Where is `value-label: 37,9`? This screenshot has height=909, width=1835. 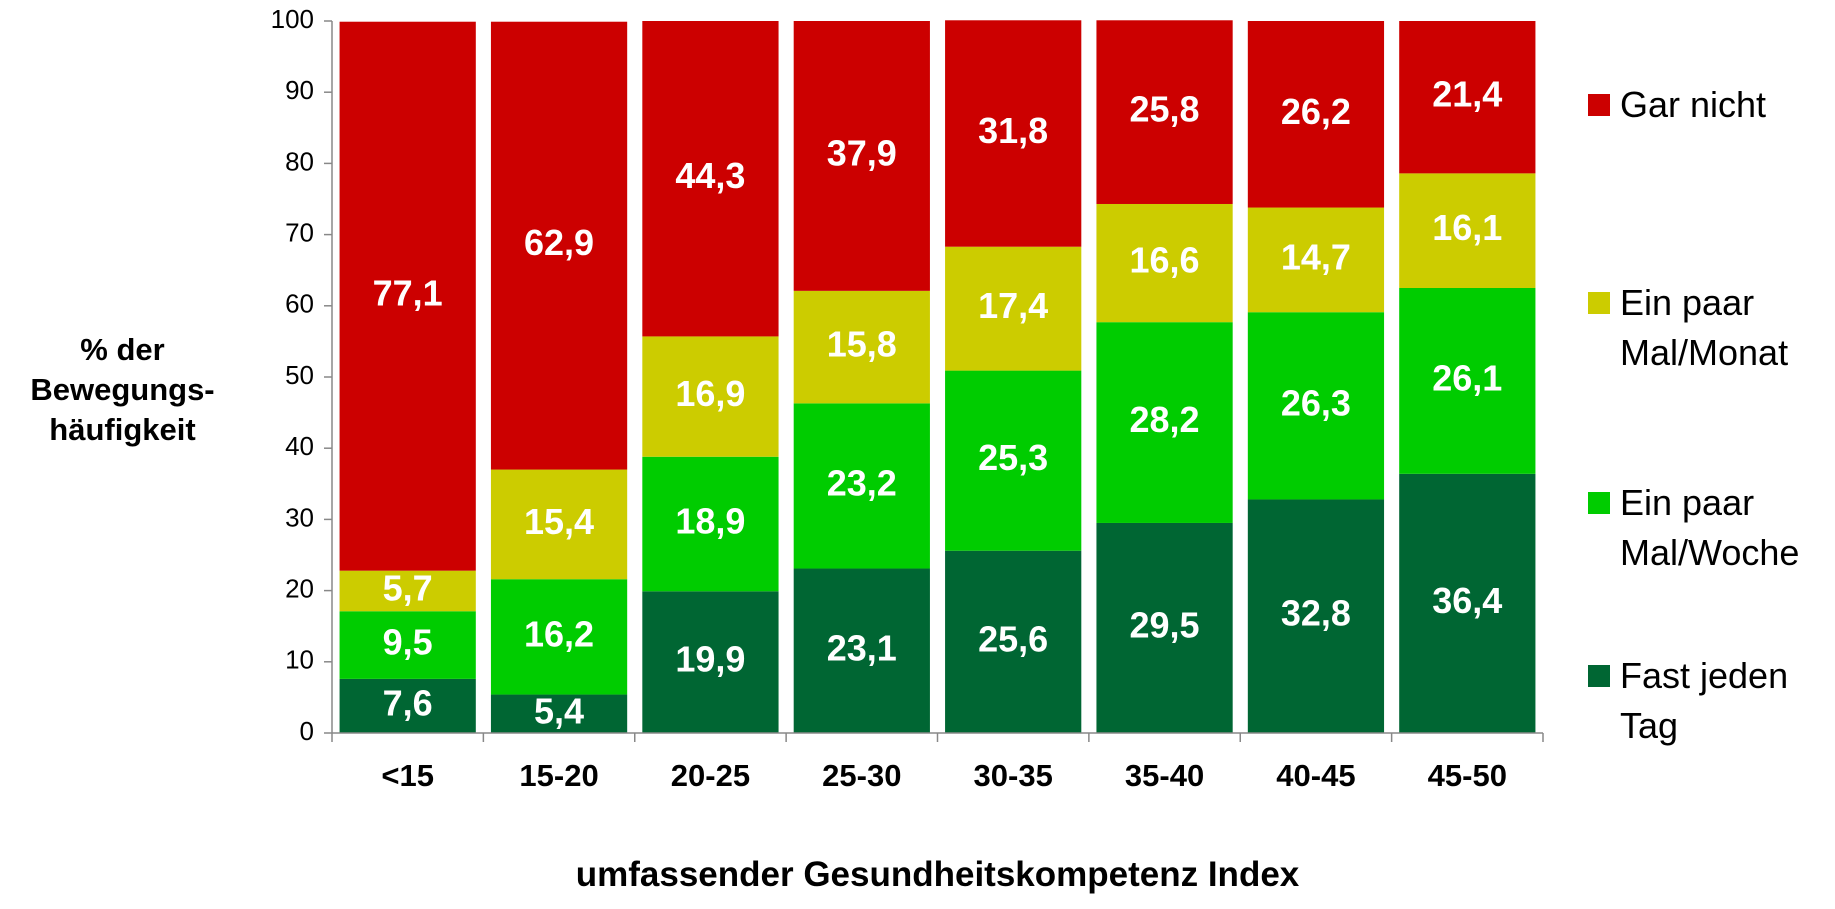 value-label: 37,9 is located at coordinates (862, 152).